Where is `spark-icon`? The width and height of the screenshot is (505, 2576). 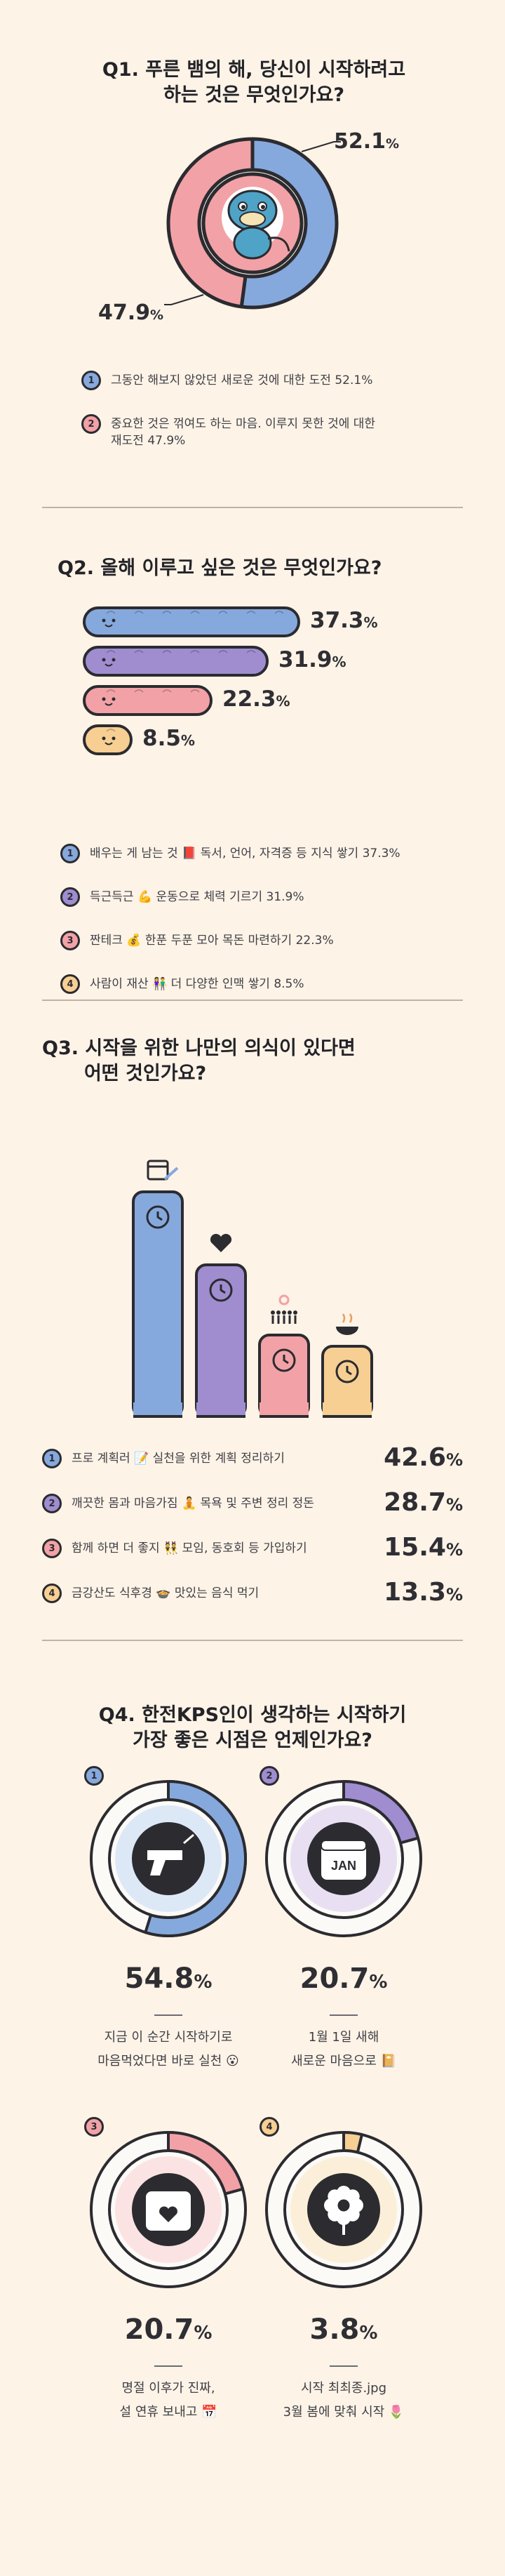 spark-icon is located at coordinates (188, 1839).